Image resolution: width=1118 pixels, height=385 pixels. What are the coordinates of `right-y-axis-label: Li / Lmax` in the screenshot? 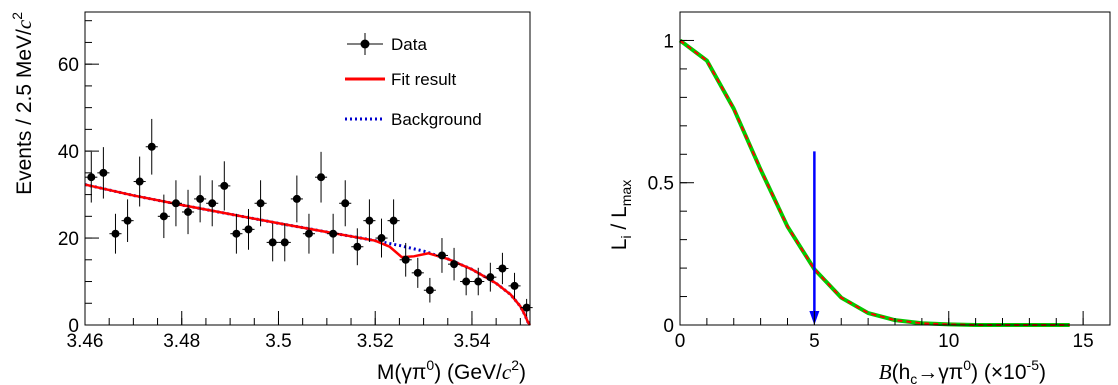 It's located at (621, 215).